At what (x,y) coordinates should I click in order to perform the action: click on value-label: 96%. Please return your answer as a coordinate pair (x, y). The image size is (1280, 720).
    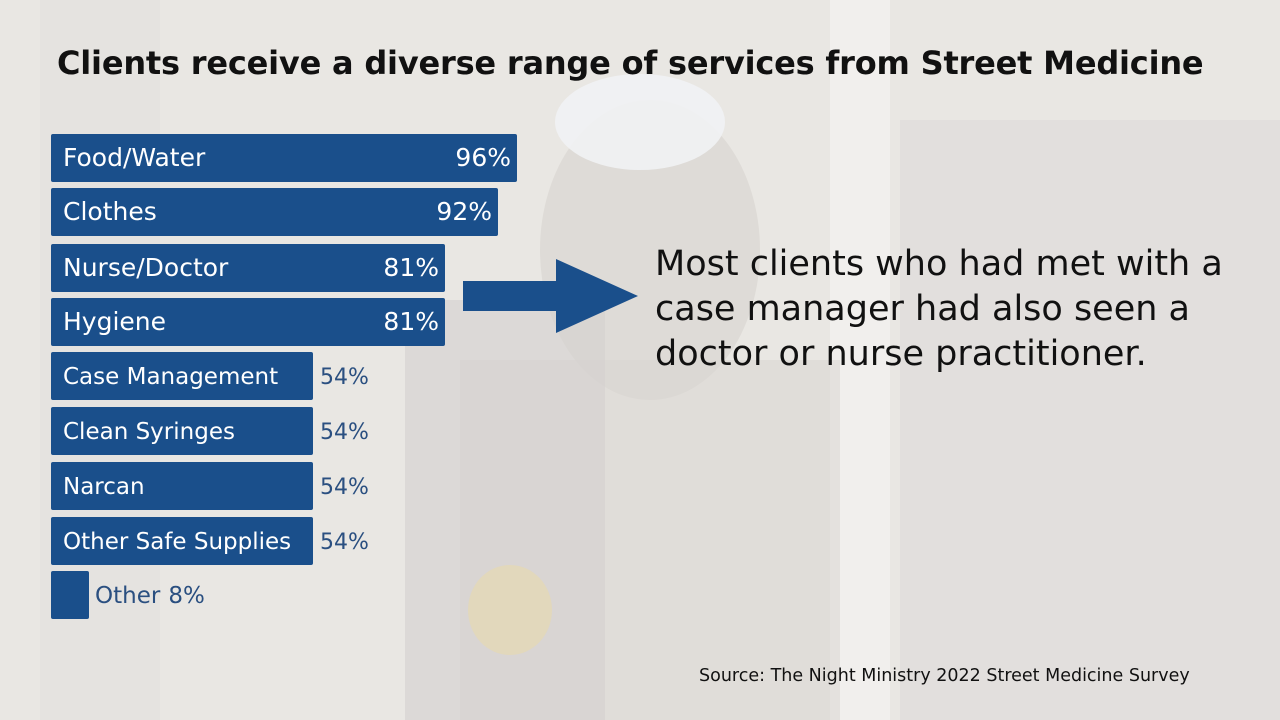
    Looking at the image, I should click on (483, 157).